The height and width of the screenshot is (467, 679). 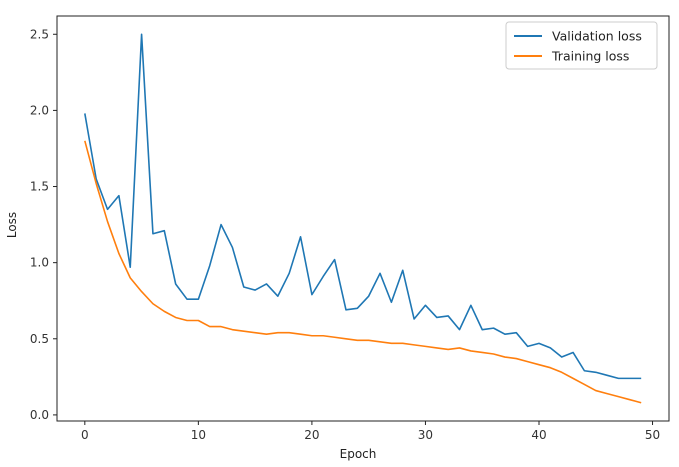 What do you see at coordinates (85, 435) in the screenshot?
I see `x-tick-label: 0` at bounding box center [85, 435].